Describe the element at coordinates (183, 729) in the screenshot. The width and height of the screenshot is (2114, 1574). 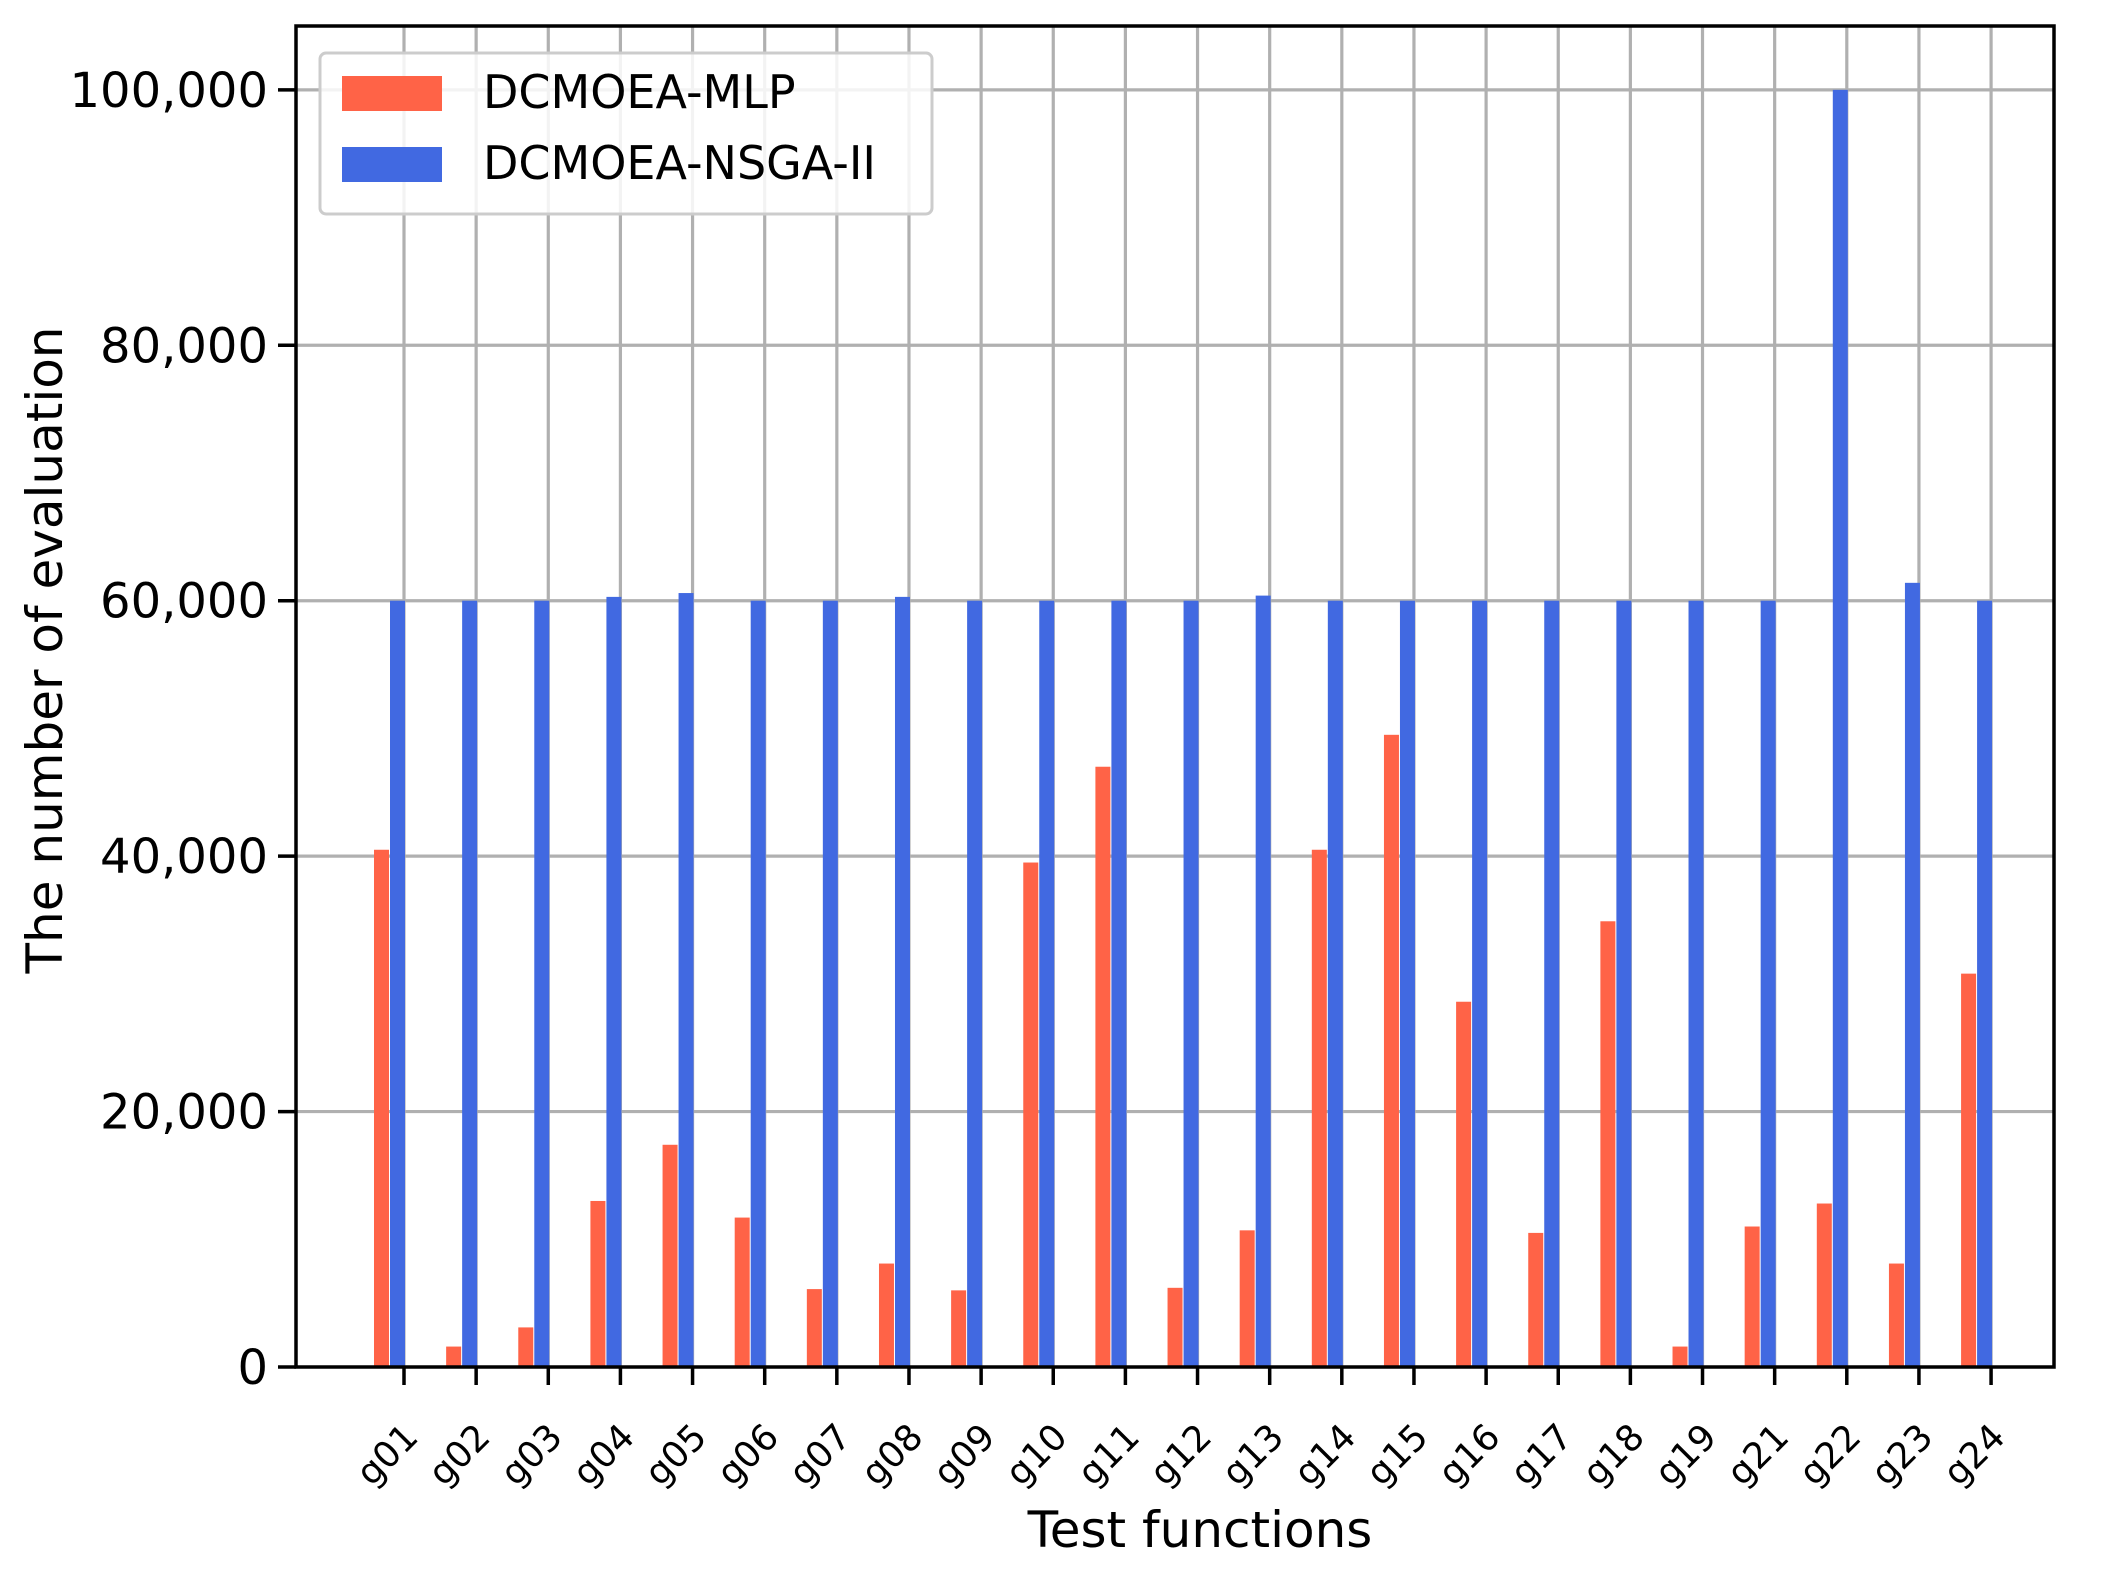
I see `y-axis: 0 20,000 40,000 60,000 80,000 100,000` at that location.